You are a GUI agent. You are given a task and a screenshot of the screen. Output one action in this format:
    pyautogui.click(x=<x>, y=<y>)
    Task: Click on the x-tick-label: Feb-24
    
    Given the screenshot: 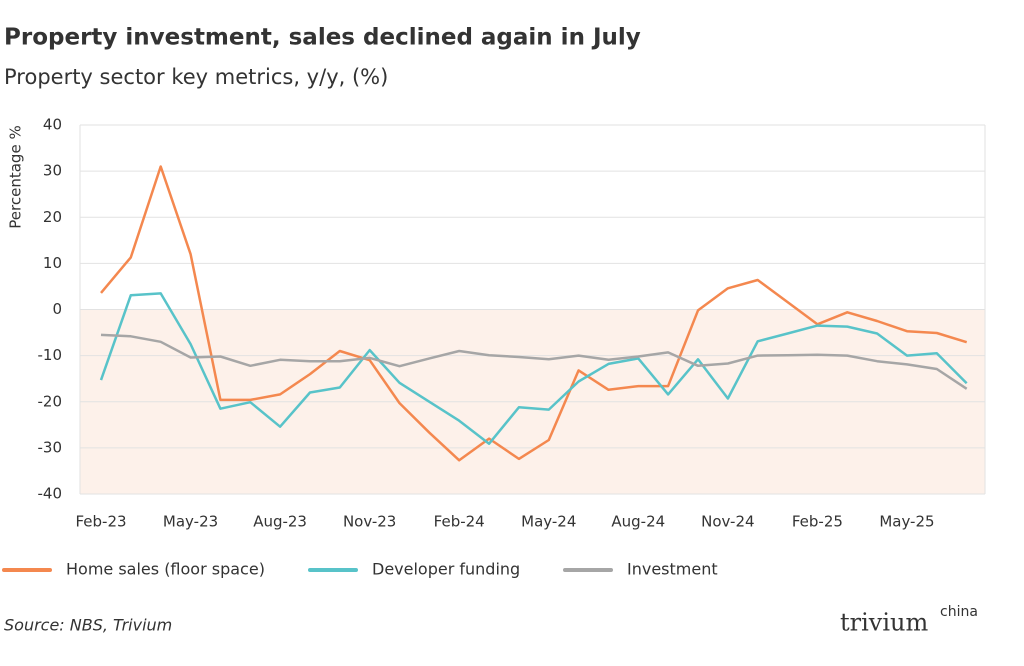 What is the action you would take?
    pyautogui.click(x=459, y=522)
    